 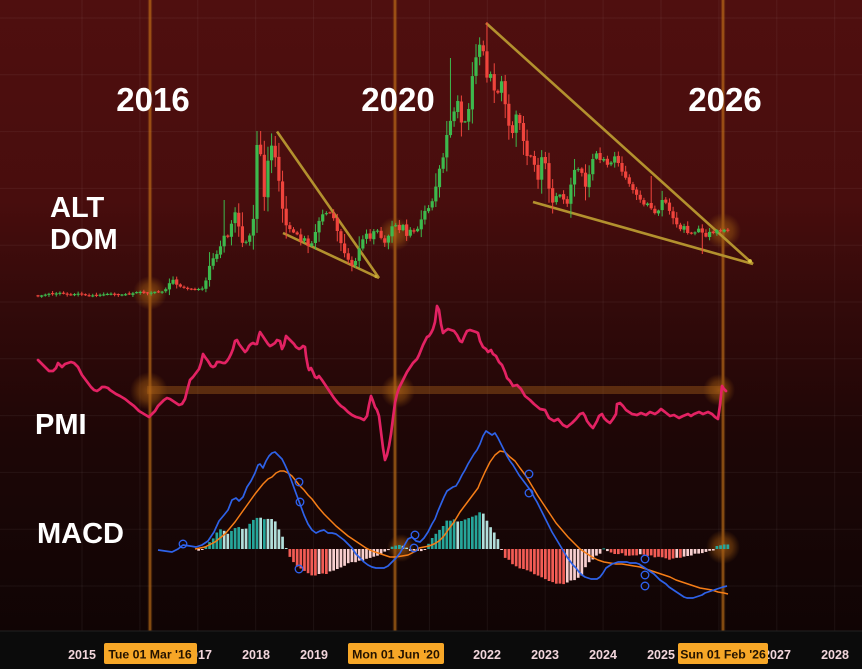 What do you see at coordinates (256, 655) in the screenshot?
I see `svg-text: 2018` at bounding box center [256, 655].